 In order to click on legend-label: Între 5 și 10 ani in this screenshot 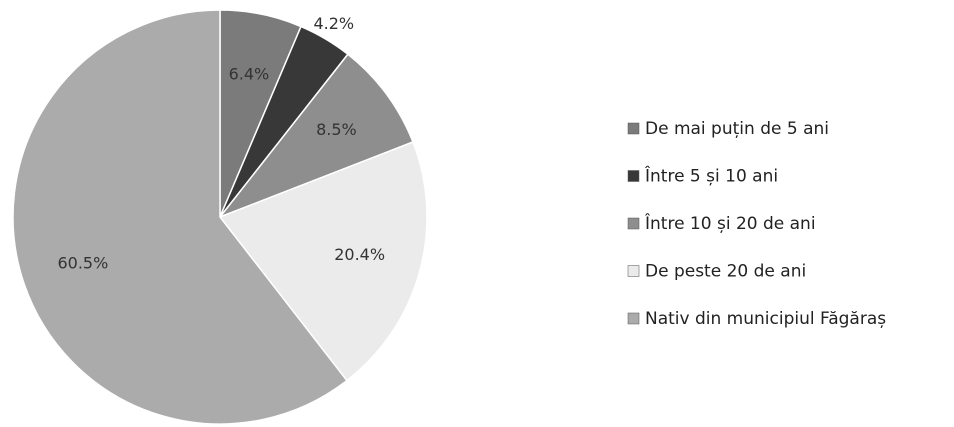, I will do `click(711, 176)`.